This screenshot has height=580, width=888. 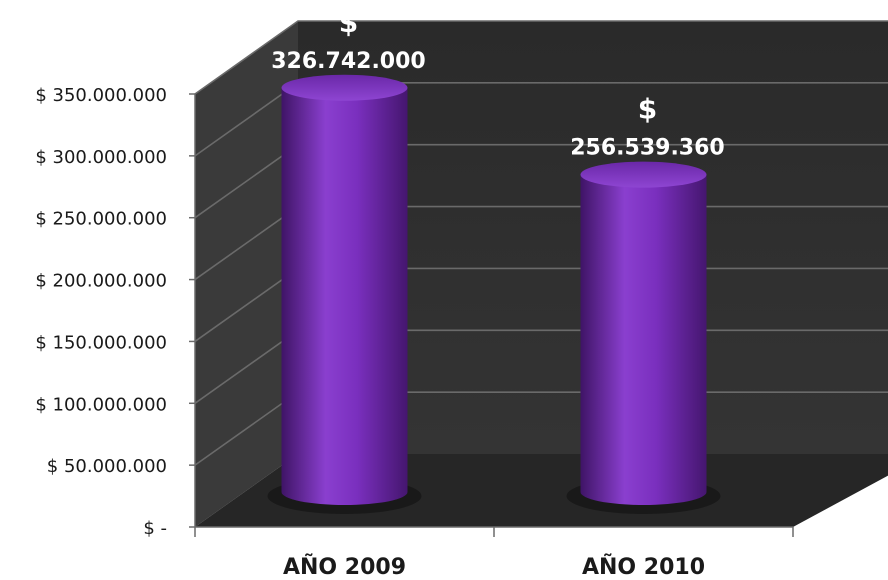 I want to click on y-tick-label: $ 350.000.000, so click(x=101, y=95).